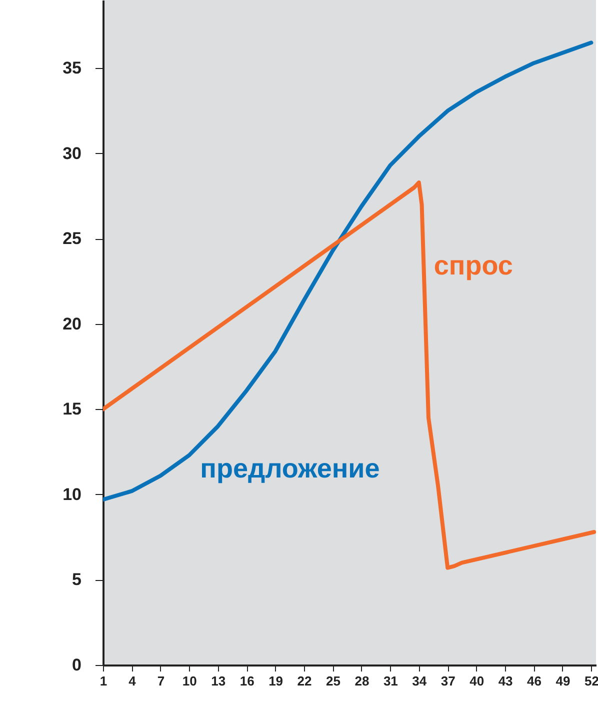 The image size is (598, 705). What do you see at coordinates (189, 681) in the screenshot?
I see `x-tick-label: 10` at bounding box center [189, 681].